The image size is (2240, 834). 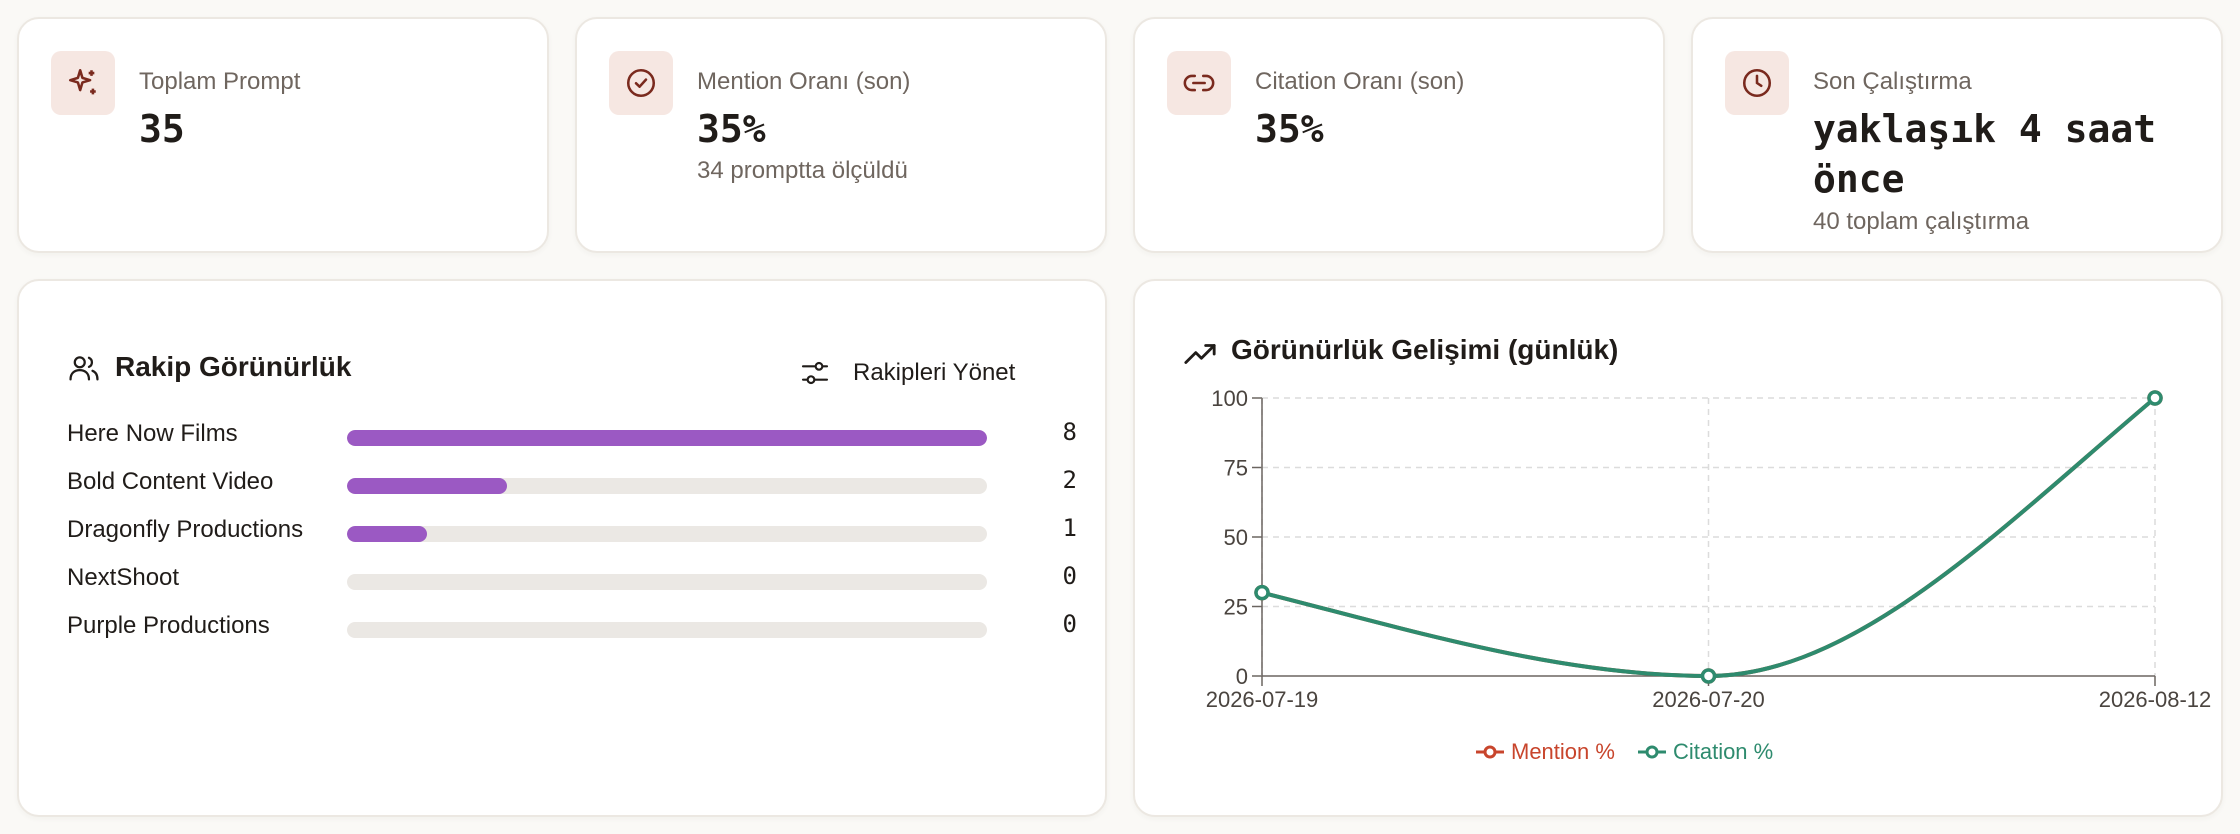 What do you see at coordinates (1757, 83) in the screenshot?
I see `clock-icon` at bounding box center [1757, 83].